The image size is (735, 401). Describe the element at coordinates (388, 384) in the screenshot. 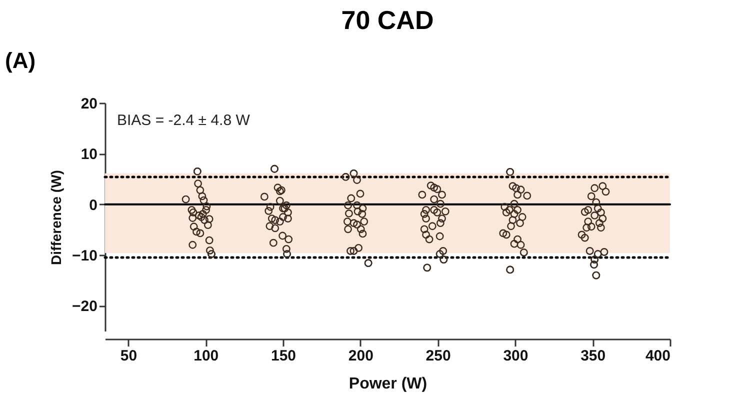

I see `x-axis-title: Power (W)` at that location.